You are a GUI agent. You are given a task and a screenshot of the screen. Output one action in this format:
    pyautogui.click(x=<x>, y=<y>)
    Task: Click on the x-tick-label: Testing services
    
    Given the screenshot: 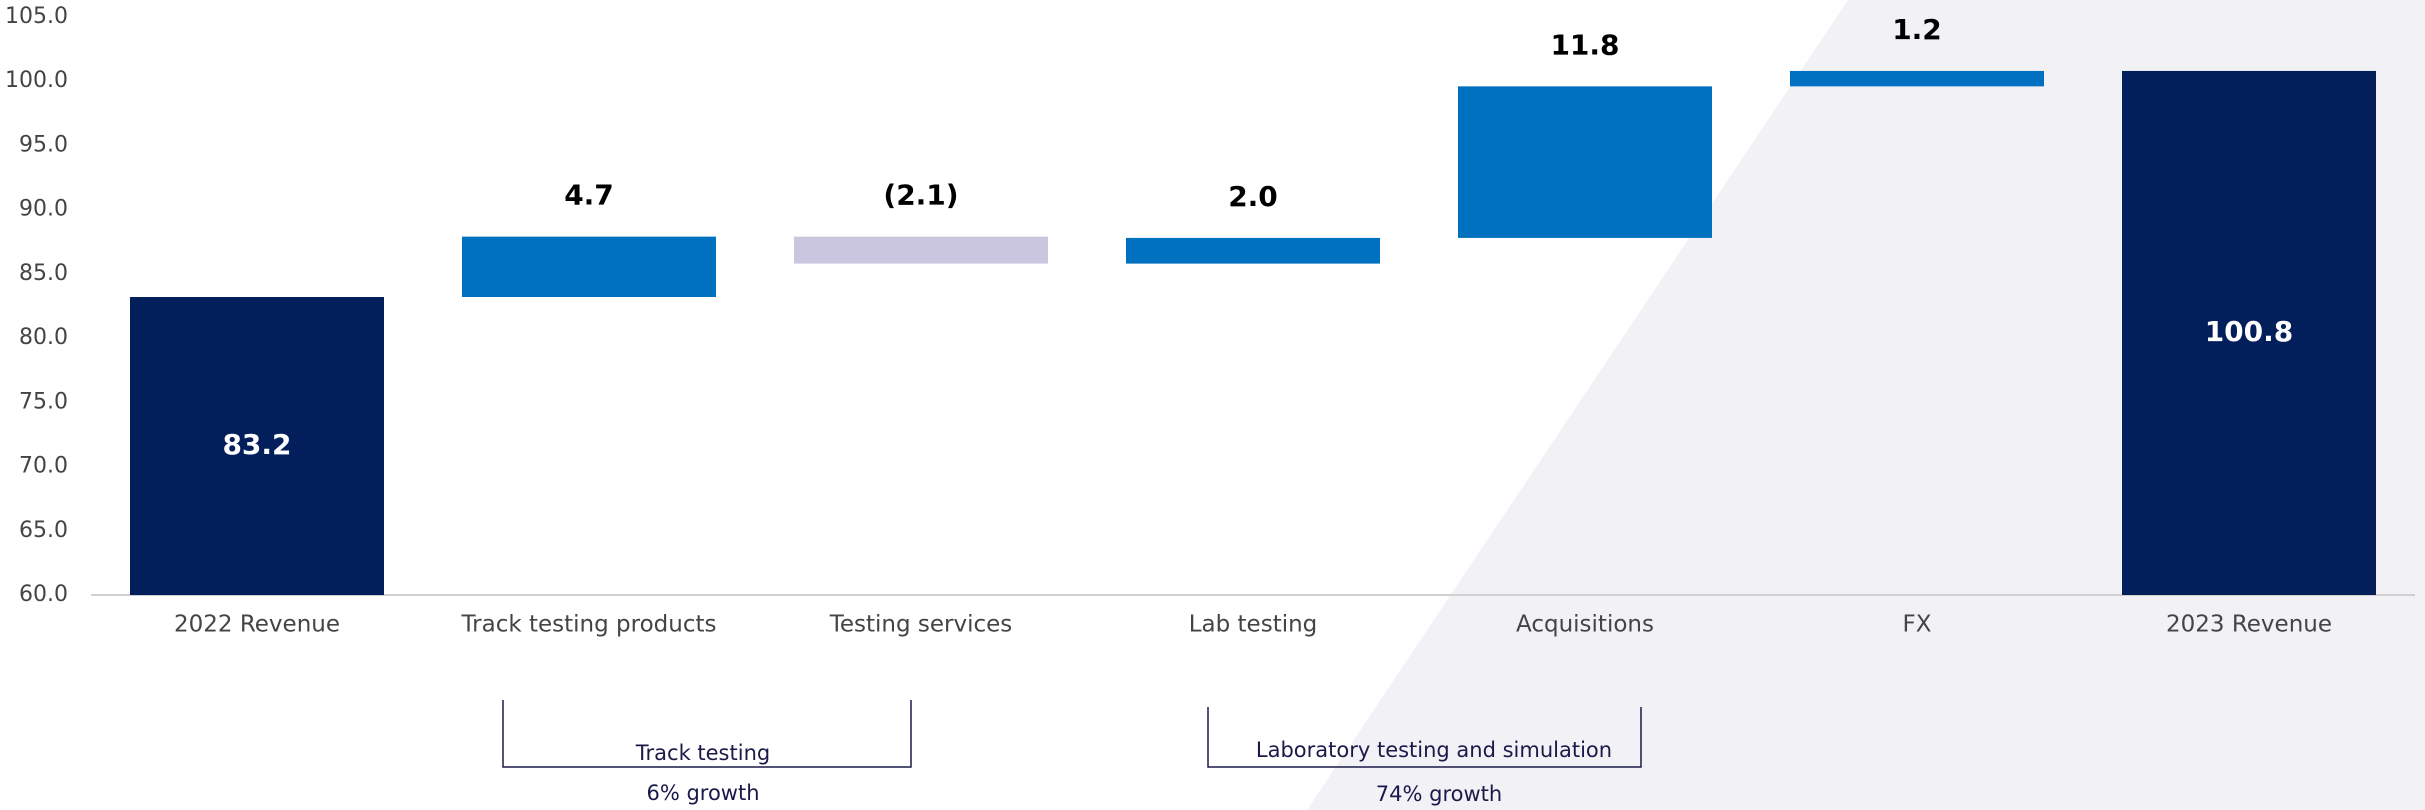 What is the action you would take?
    pyautogui.click(x=921, y=625)
    